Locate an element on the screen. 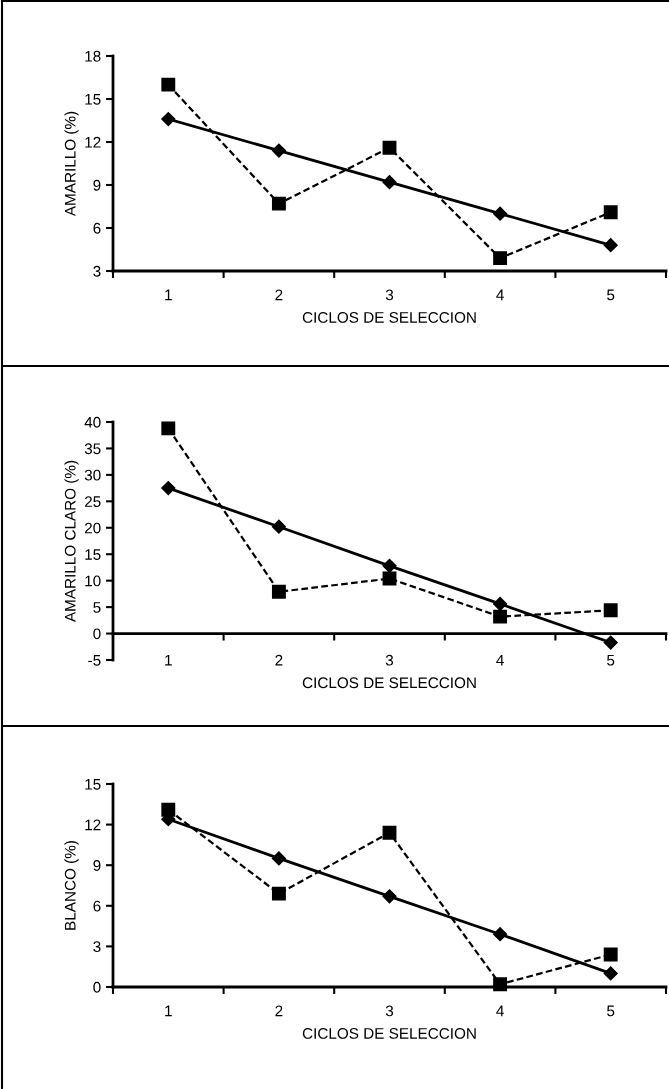 Image resolution: width=669 pixels, height=1089 pixels. y-axis-title: BLANCO (%) is located at coordinates (71, 885).